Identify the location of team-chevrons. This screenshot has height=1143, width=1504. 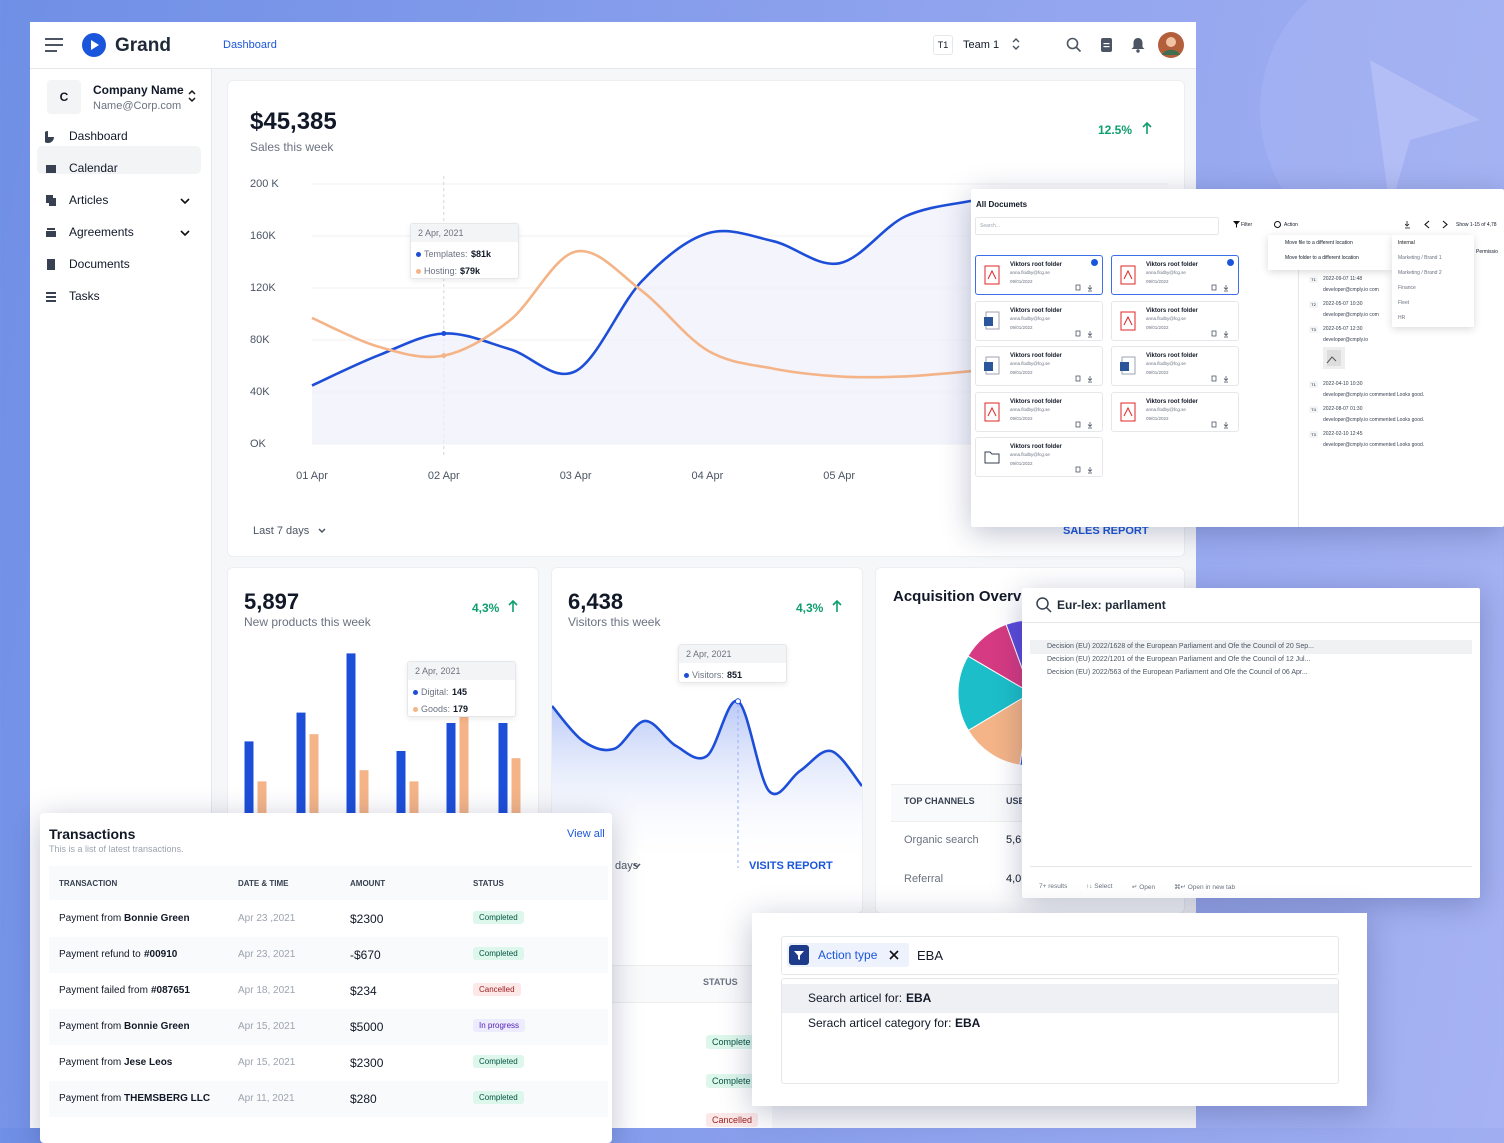
(1016, 44).